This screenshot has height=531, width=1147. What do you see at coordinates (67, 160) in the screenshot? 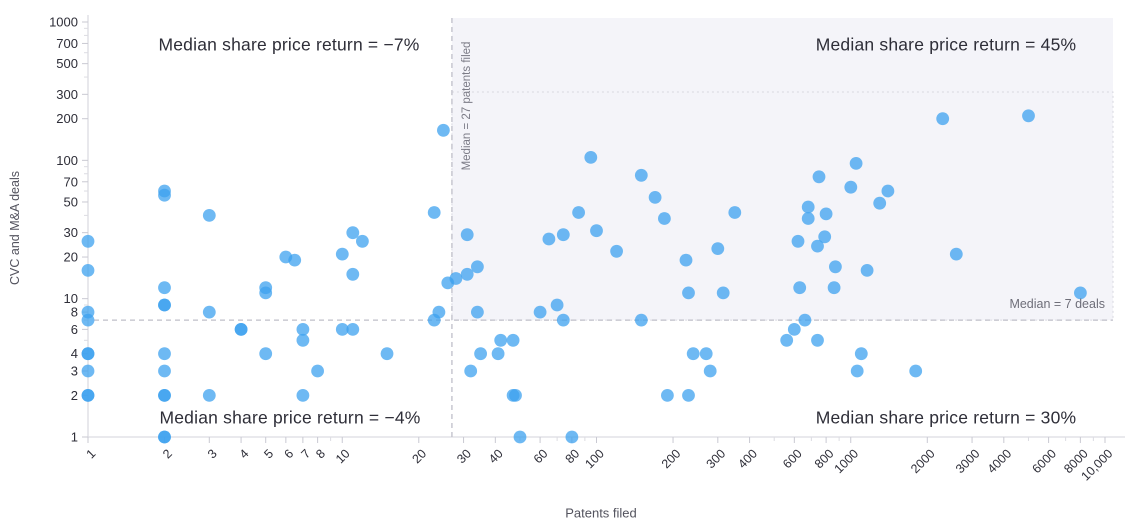
I see `y-tick-label: 100` at bounding box center [67, 160].